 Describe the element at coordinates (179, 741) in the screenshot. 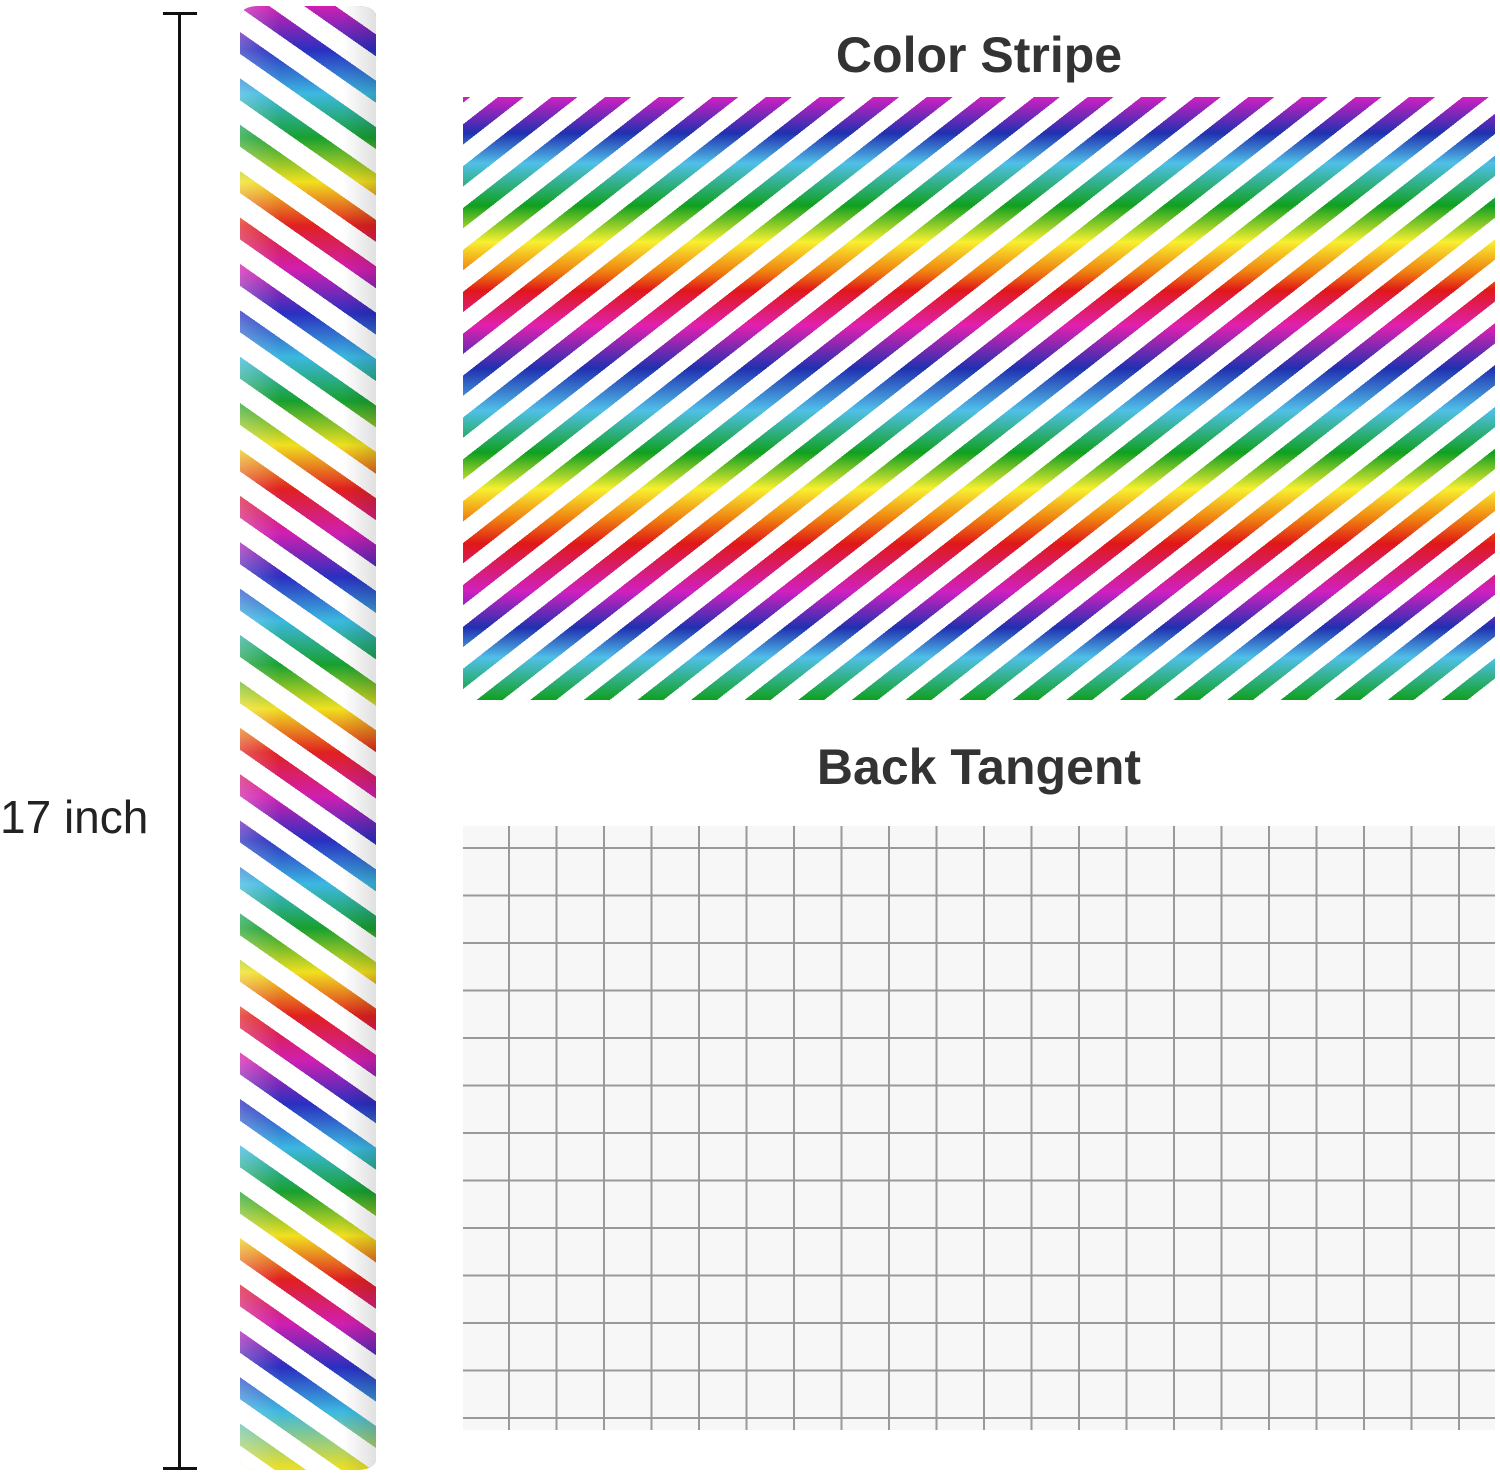

I see `dimension-line` at that location.